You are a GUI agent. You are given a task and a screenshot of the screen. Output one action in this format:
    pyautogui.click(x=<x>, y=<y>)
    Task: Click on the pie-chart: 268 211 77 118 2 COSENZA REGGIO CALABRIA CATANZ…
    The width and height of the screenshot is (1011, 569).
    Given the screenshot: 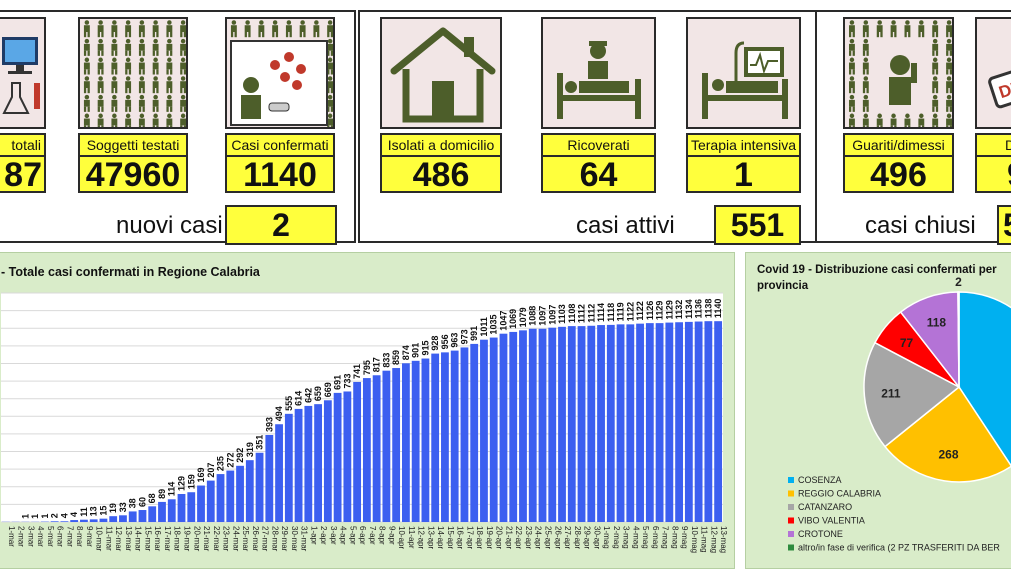 What is the action you would take?
    pyautogui.click(x=899, y=414)
    